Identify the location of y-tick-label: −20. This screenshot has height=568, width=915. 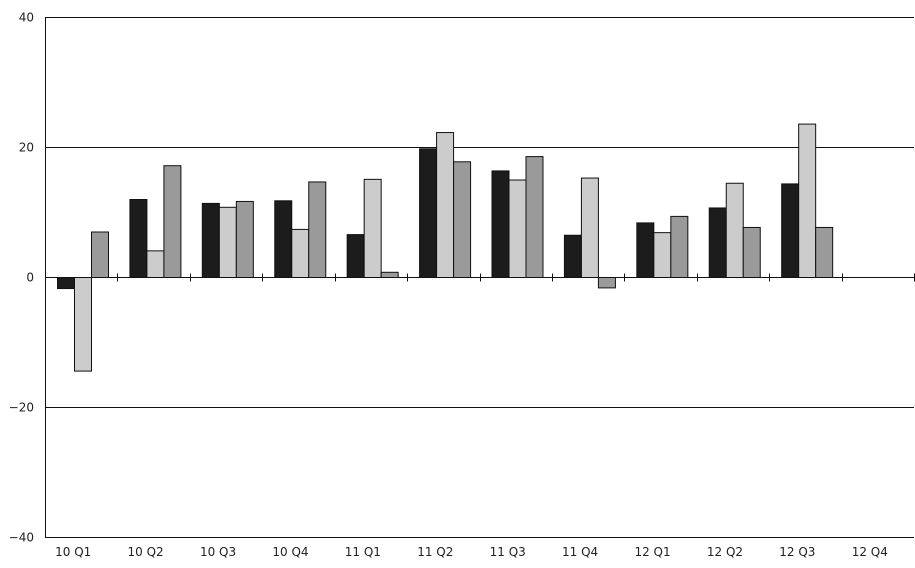
(21, 408).